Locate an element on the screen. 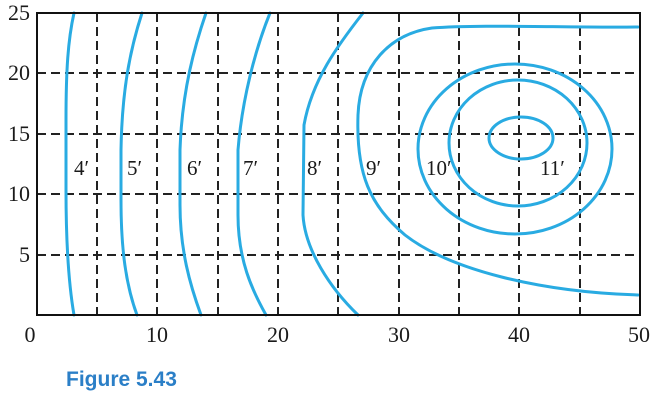 This screenshot has width=658, height=406. contour-11-outer is located at coordinates (518, 143).